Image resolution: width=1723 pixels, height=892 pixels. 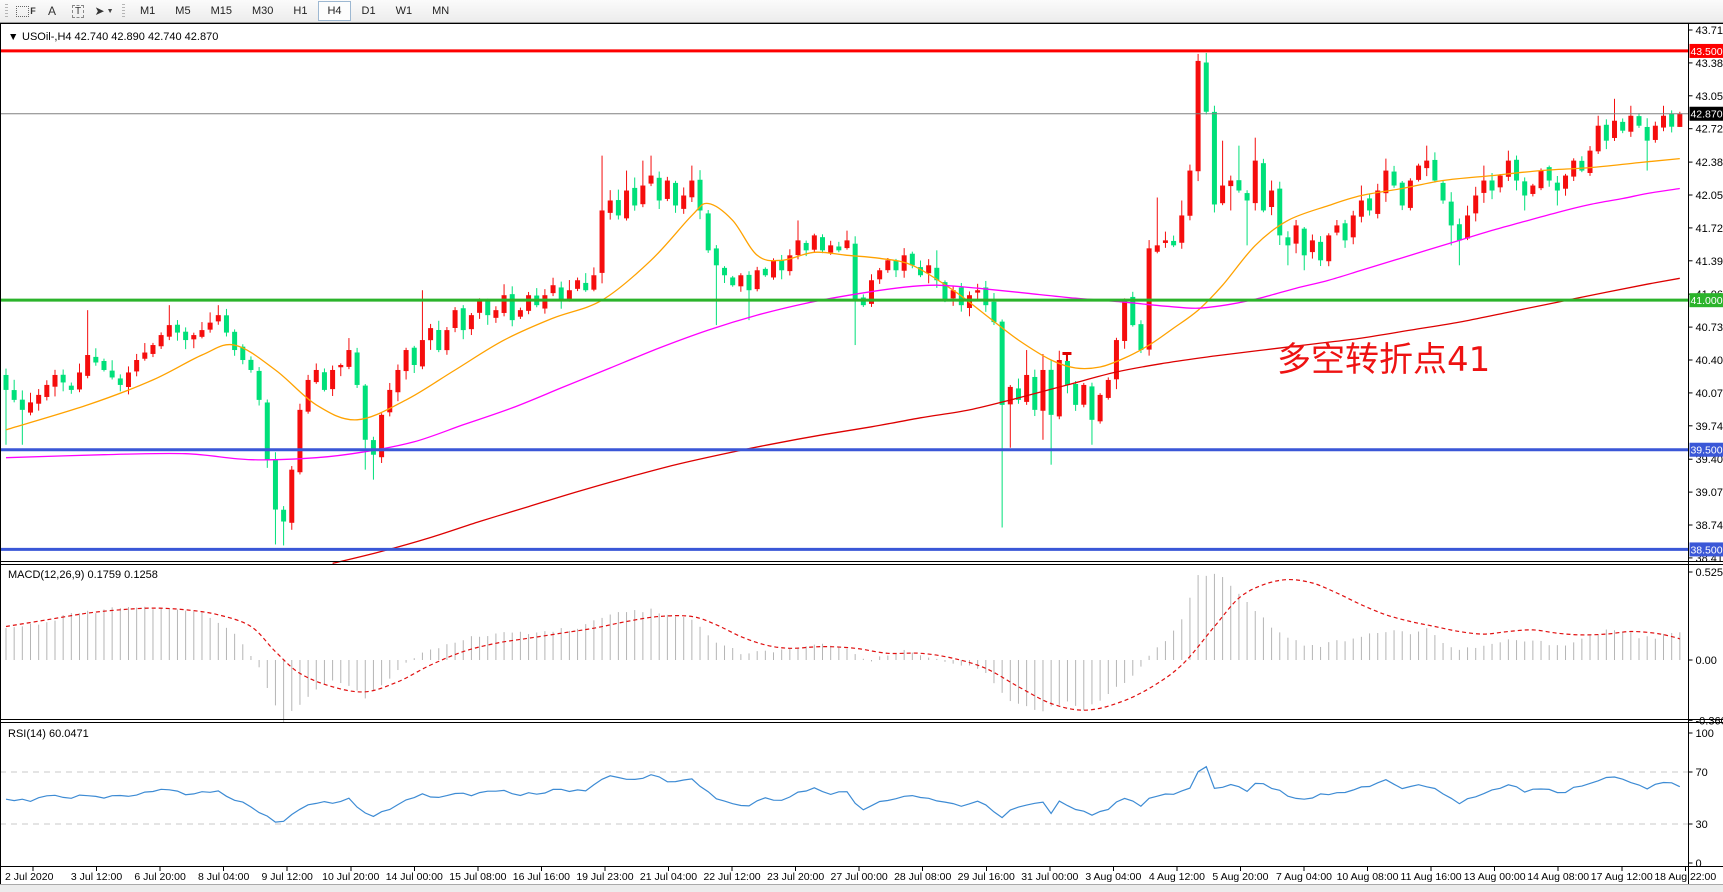 What do you see at coordinates (1709, 97) in the screenshot?
I see `price-axis-label: 43.050` at bounding box center [1709, 97].